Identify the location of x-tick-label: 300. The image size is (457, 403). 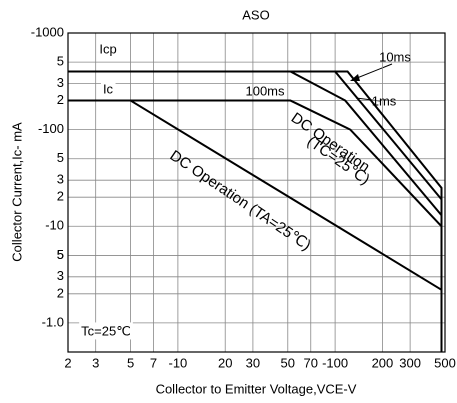
(410, 362).